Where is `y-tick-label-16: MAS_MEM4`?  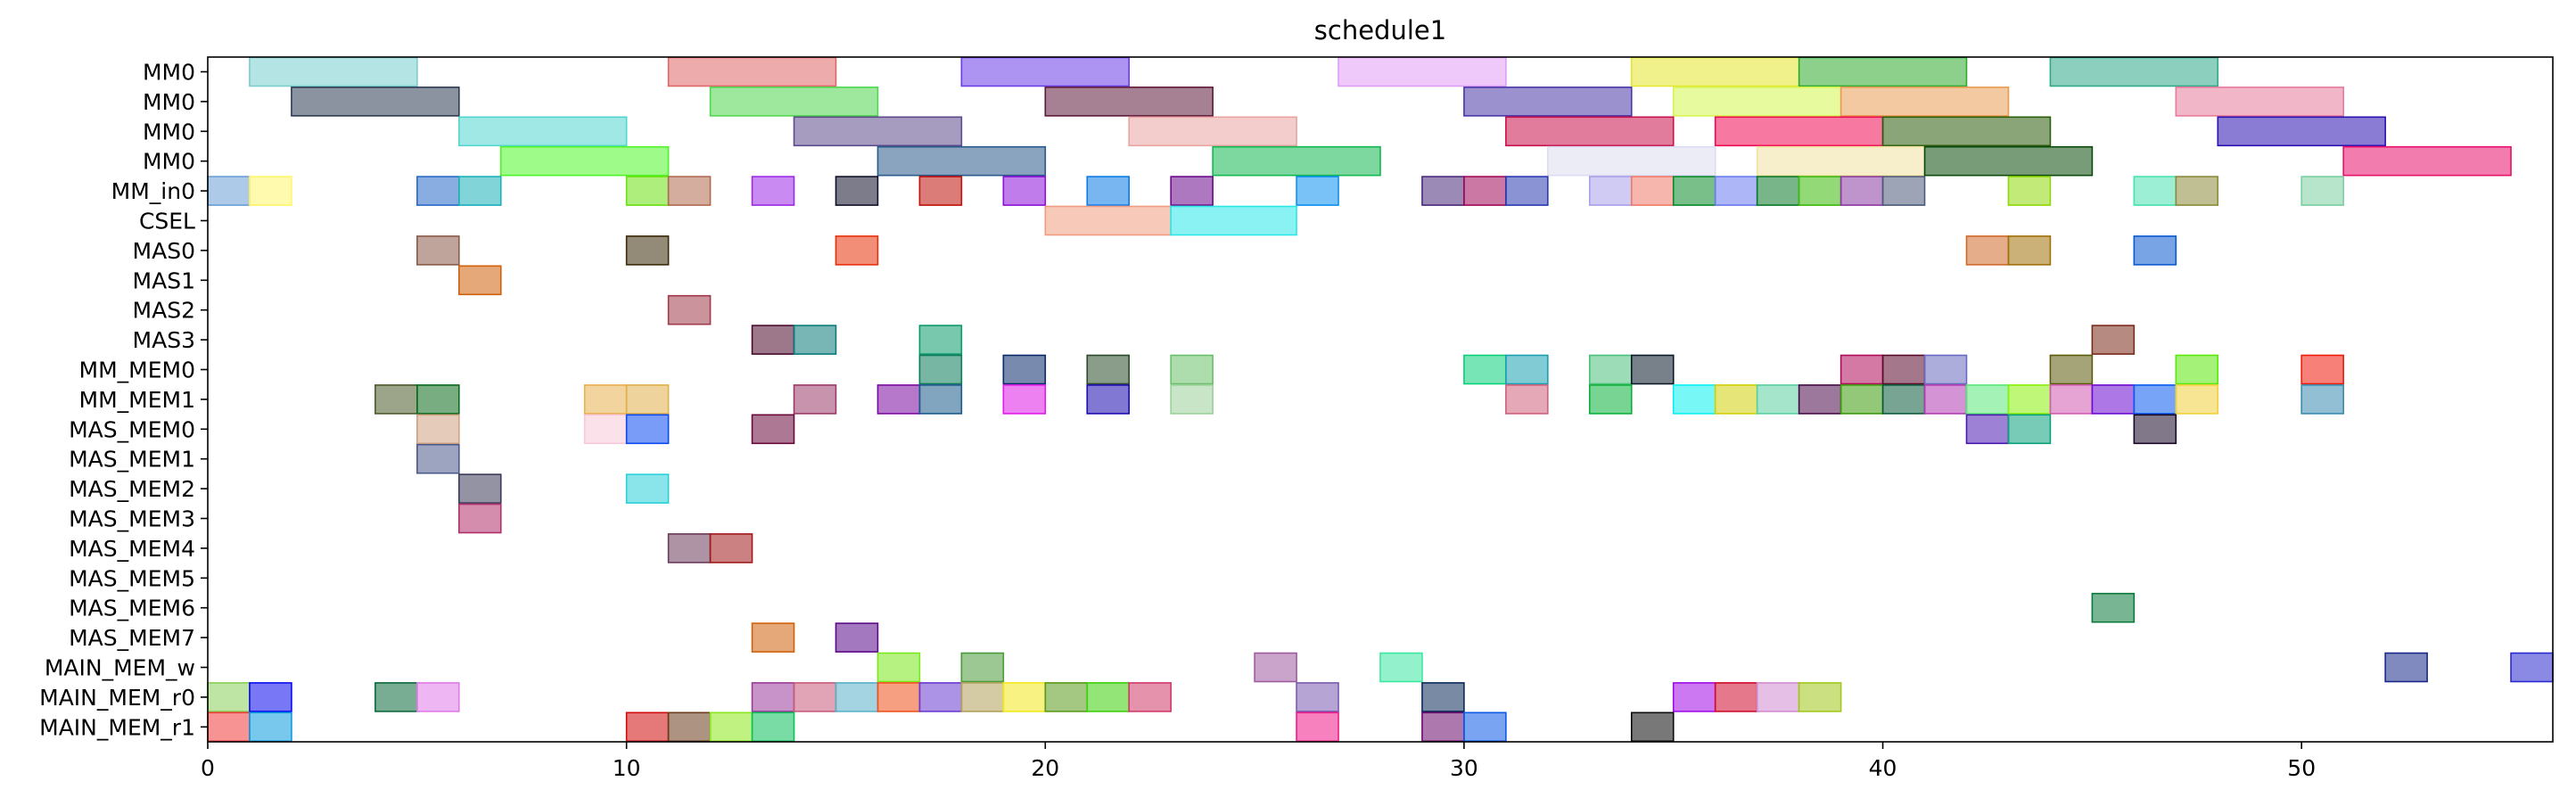 y-tick-label-16: MAS_MEM4 is located at coordinates (132, 549).